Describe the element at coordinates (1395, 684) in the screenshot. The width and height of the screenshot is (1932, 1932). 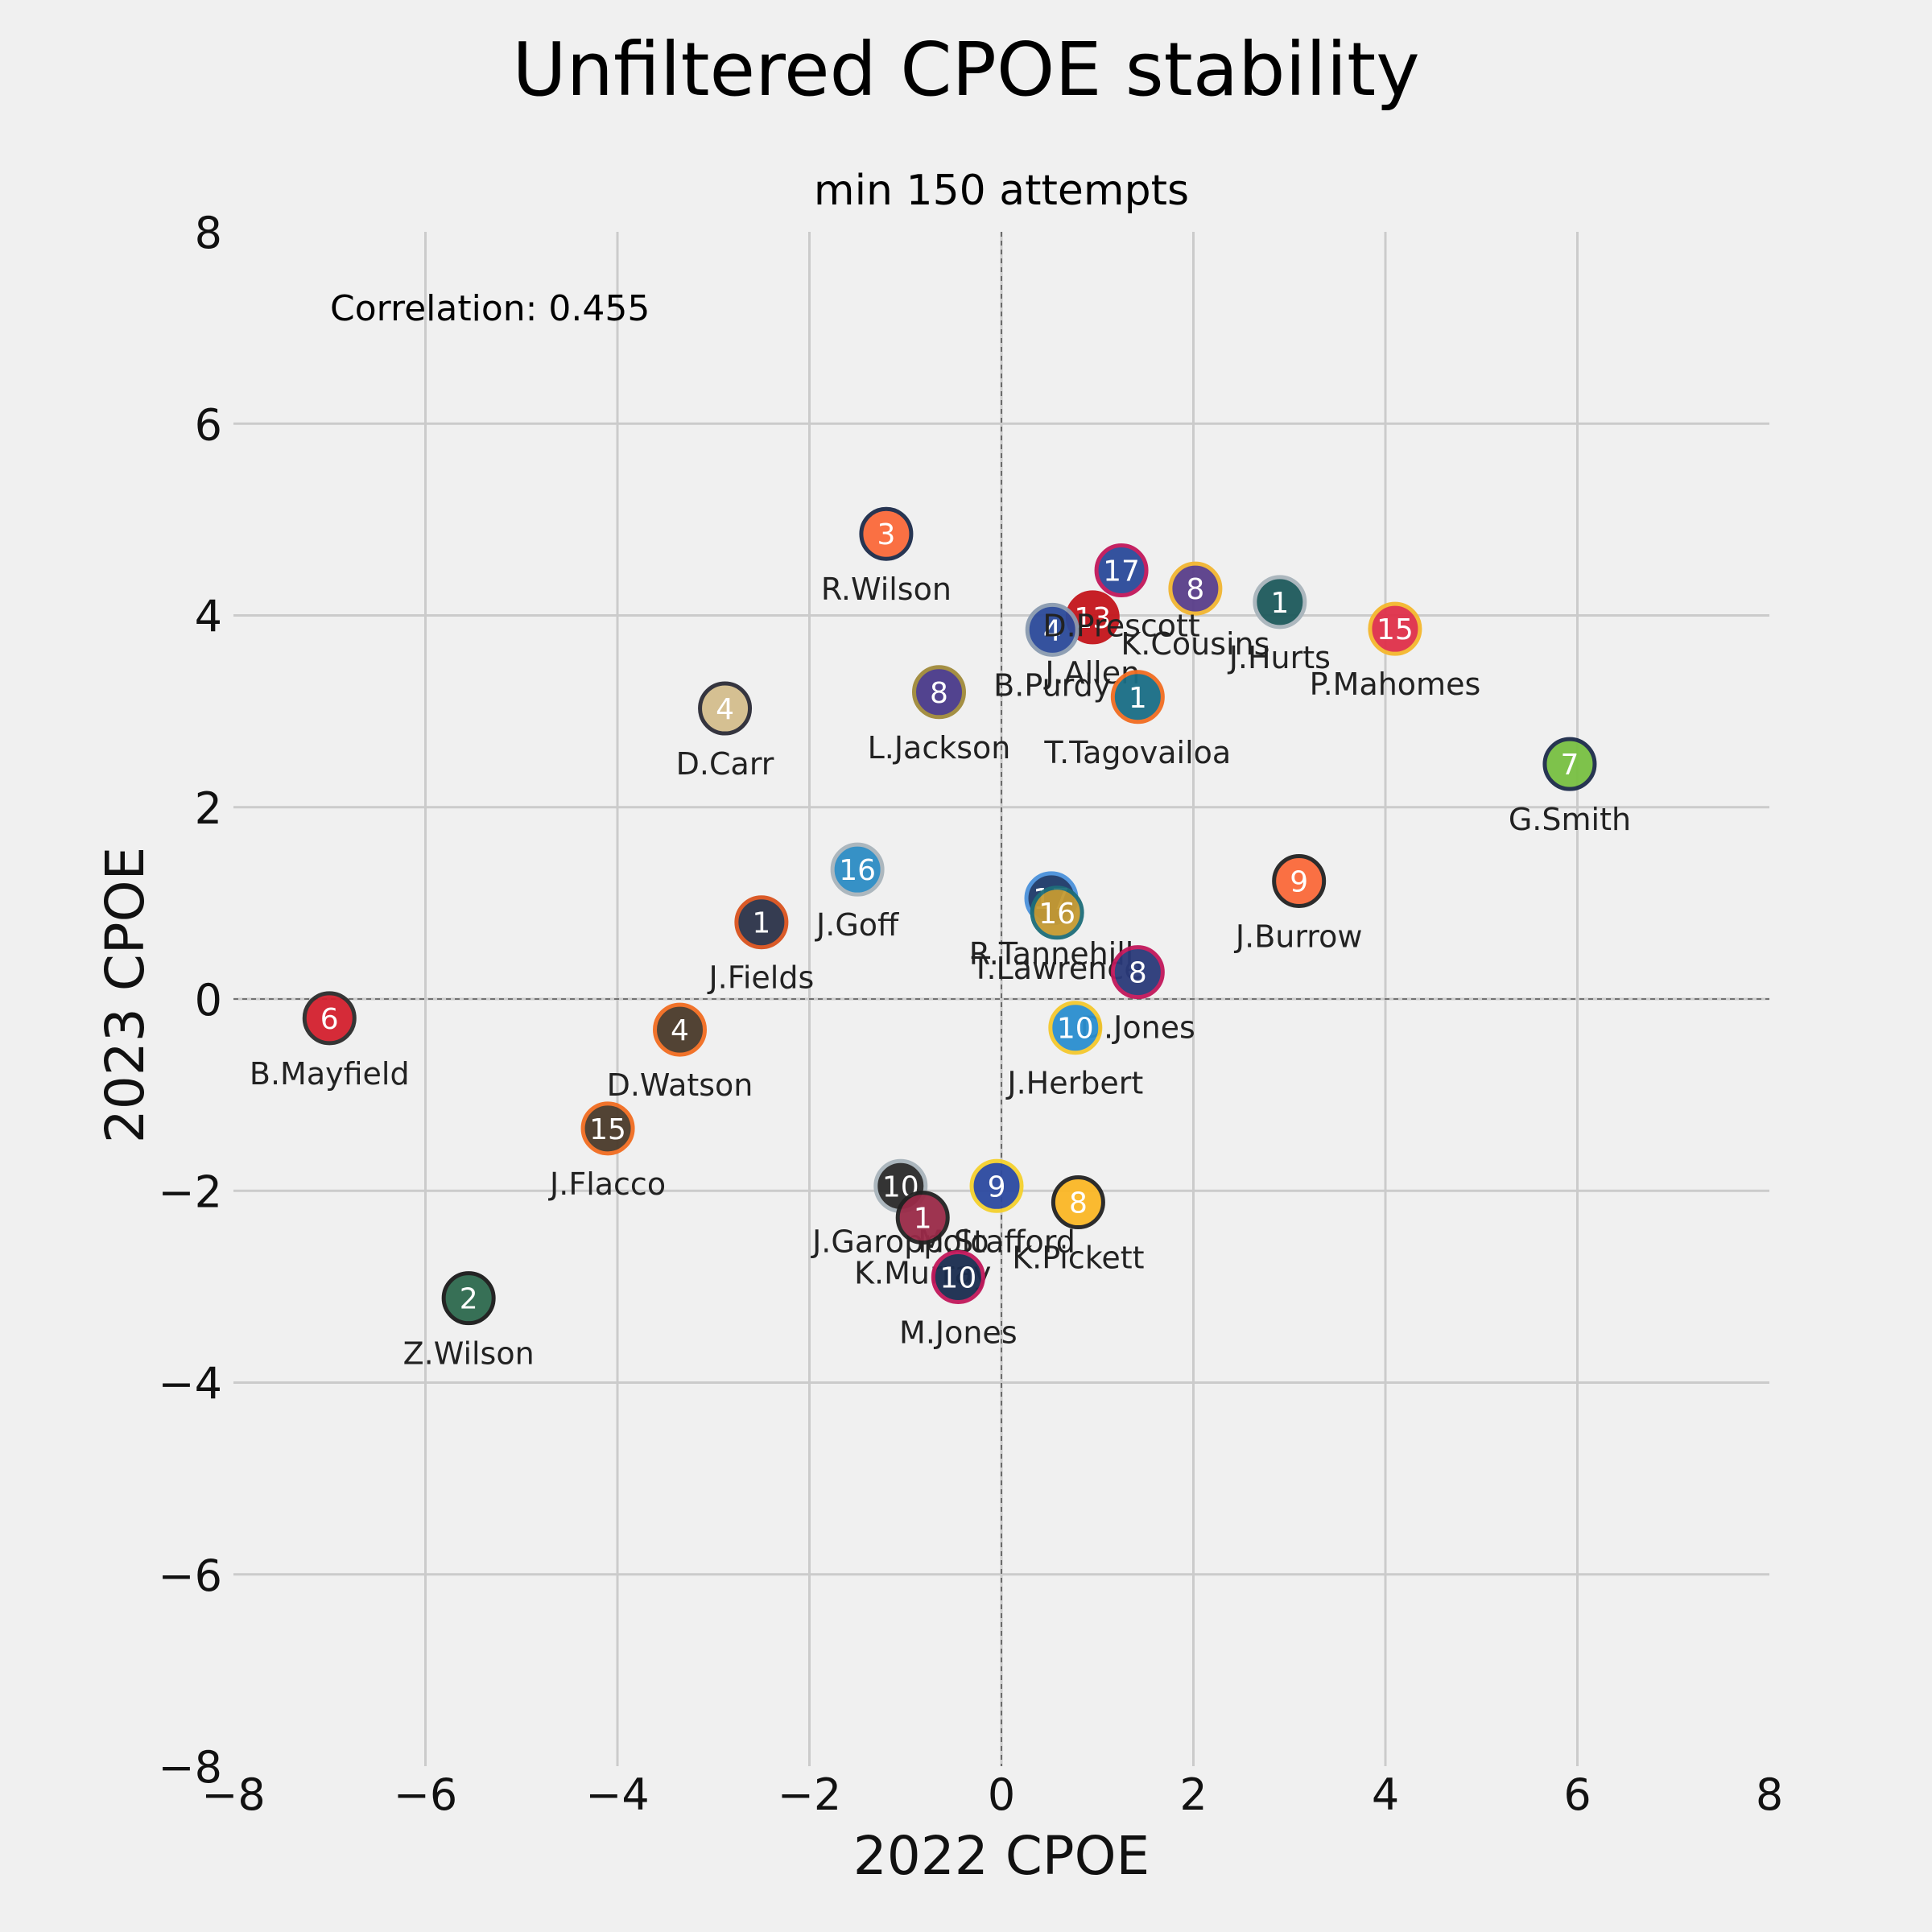
I see `point-name-label: P.Mahomes` at that location.